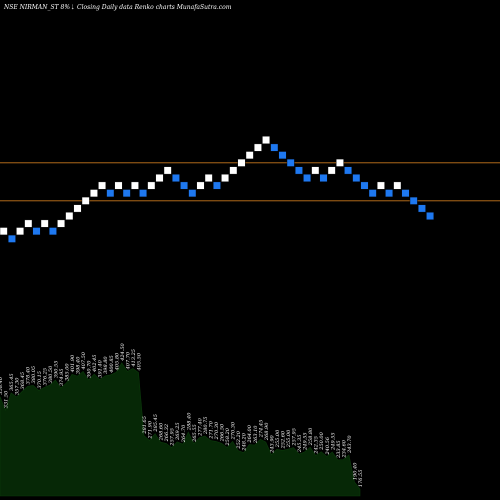  Describe the element at coordinates (339, 449) in the screenshot. I see `volume-label: 233.85` at that location.